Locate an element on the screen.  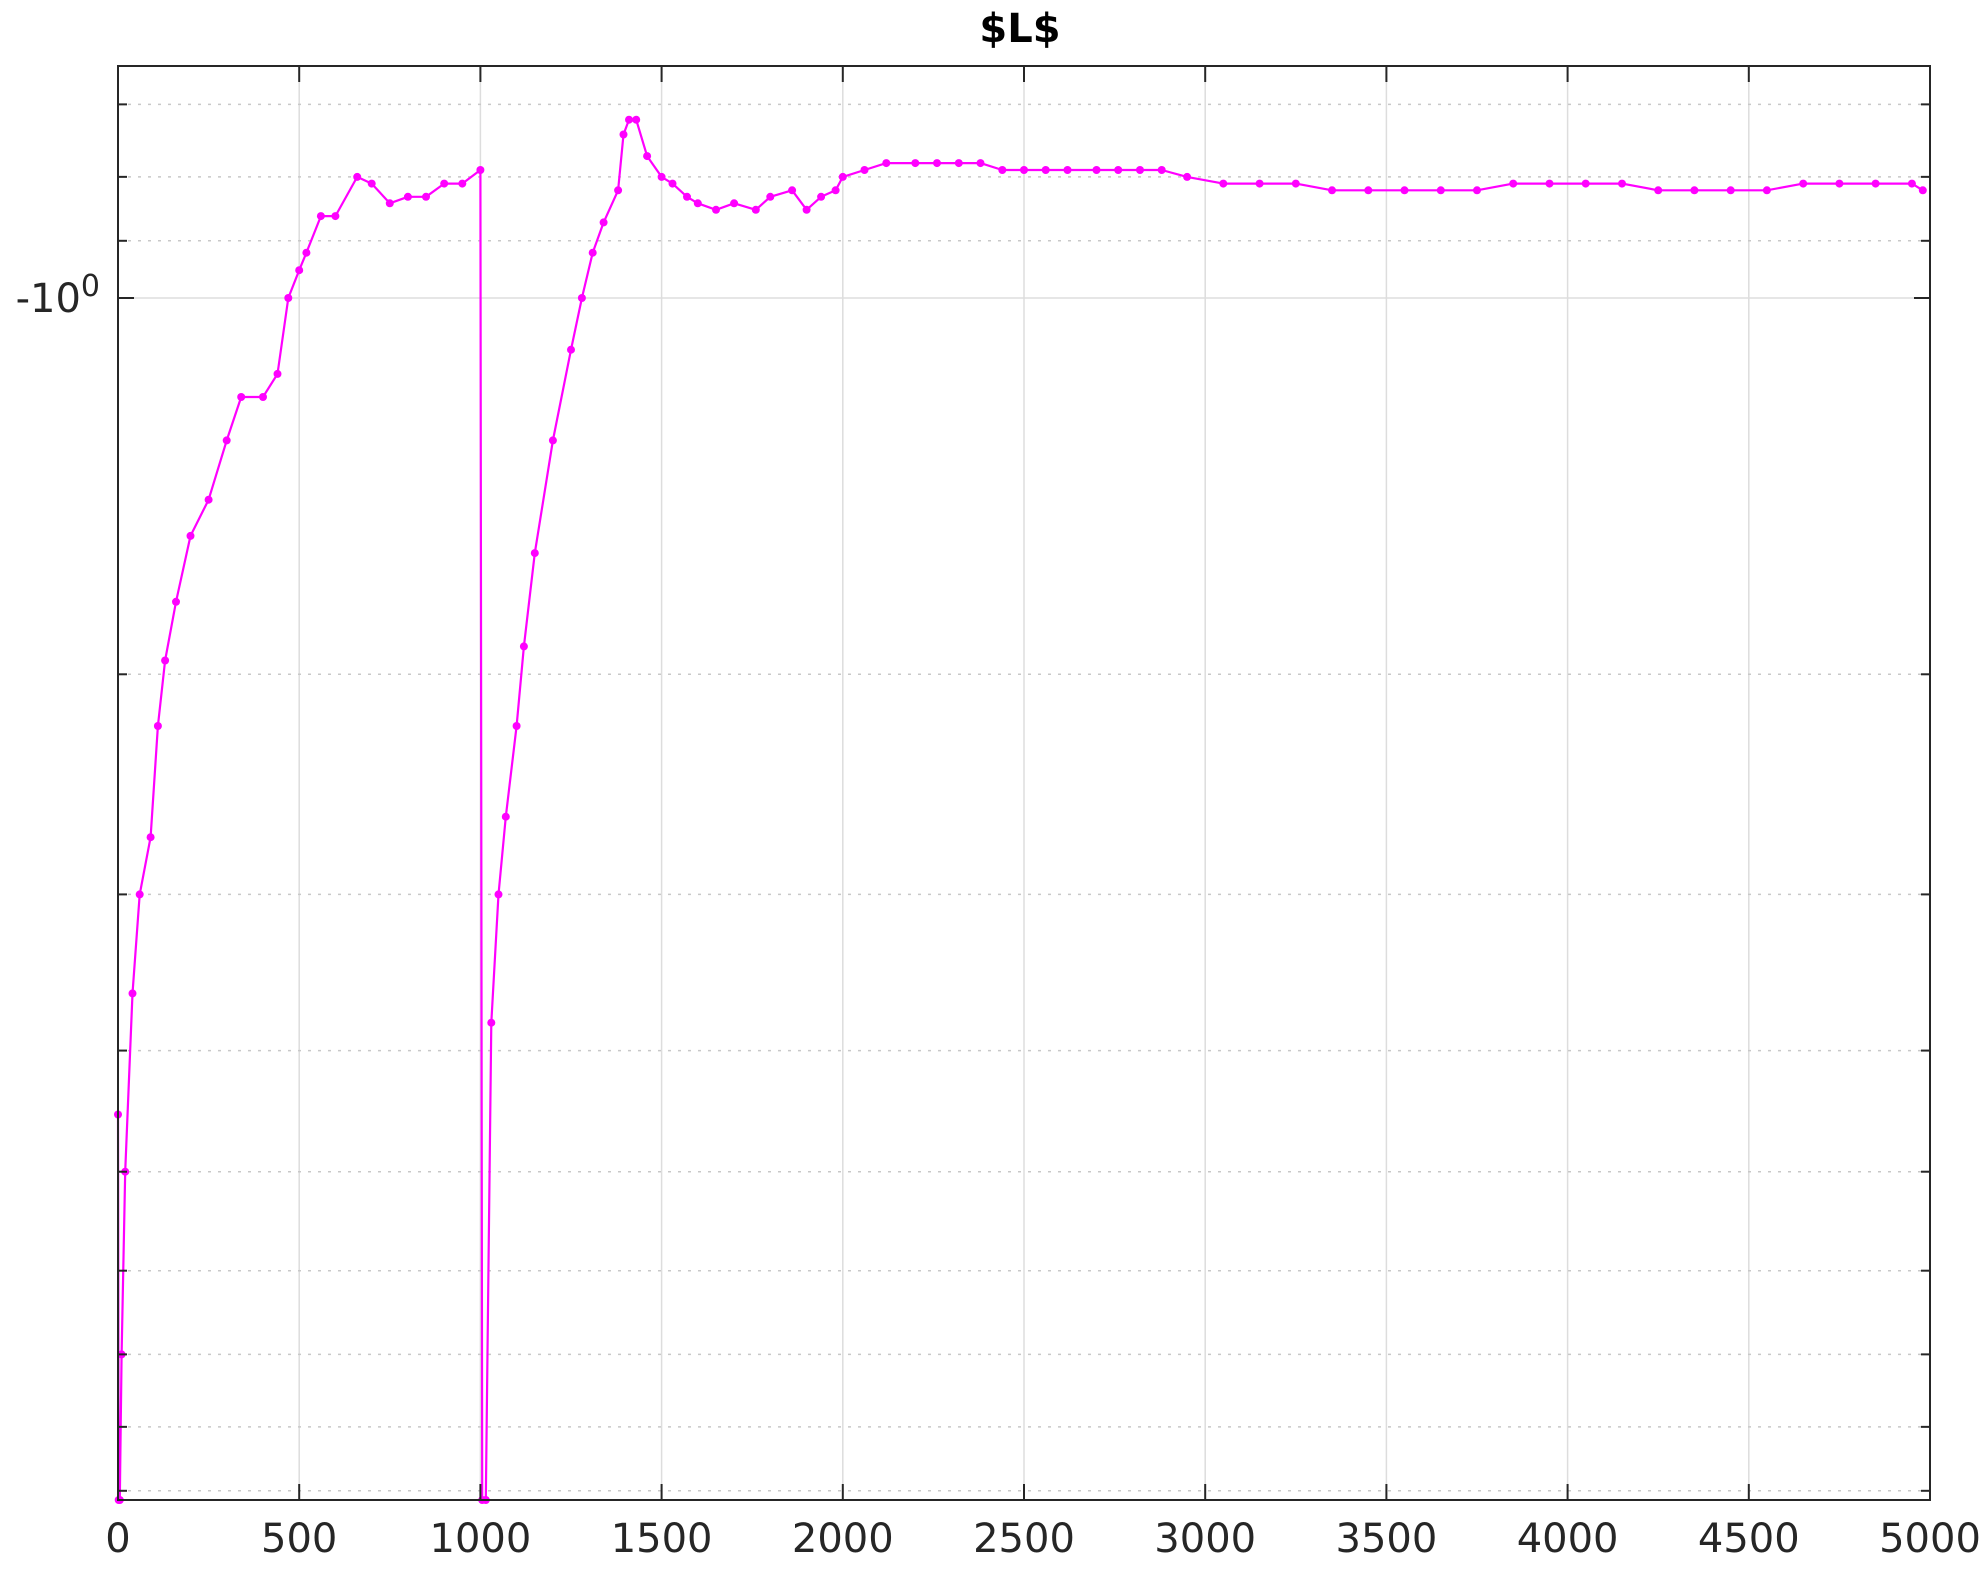
x-tick-label: 3000 is located at coordinates (1205, 1539).